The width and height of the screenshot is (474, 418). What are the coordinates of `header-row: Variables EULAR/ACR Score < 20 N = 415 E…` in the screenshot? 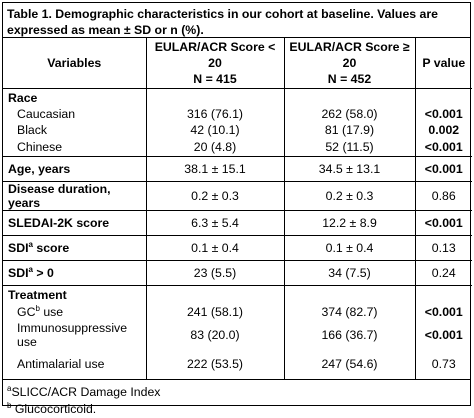 It's located at (237, 63).